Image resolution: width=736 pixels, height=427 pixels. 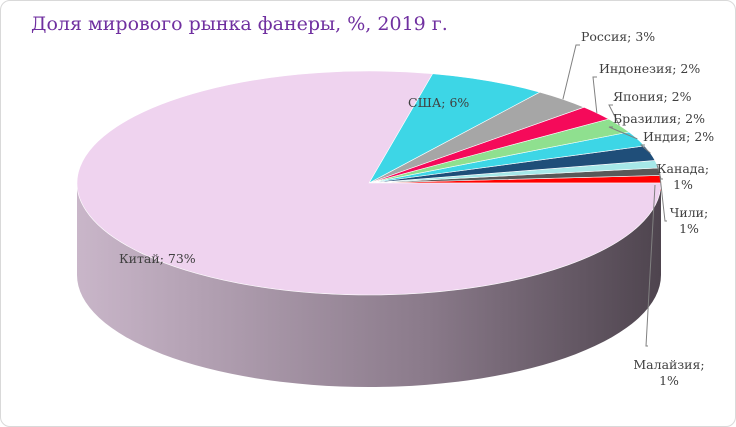 What do you see at coordinates (652, 96) in the screenshot?
I see `data-label: Япония; 2%` at bounding box center [652, 96].